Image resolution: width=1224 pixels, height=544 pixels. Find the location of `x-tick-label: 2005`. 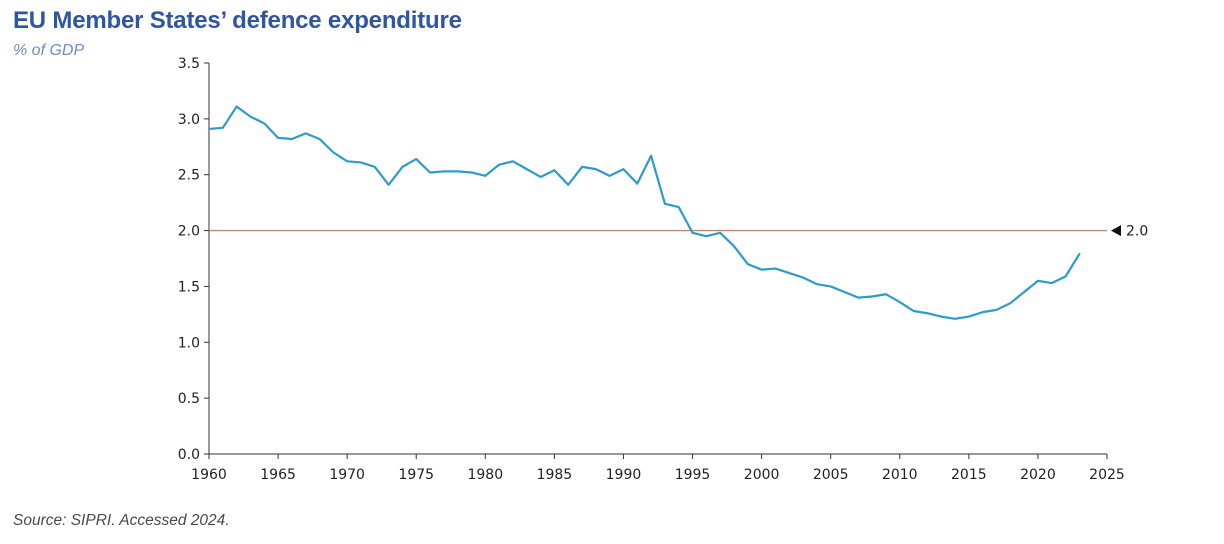

x-tick-label: 2005 is located at coordinates (831, 475).